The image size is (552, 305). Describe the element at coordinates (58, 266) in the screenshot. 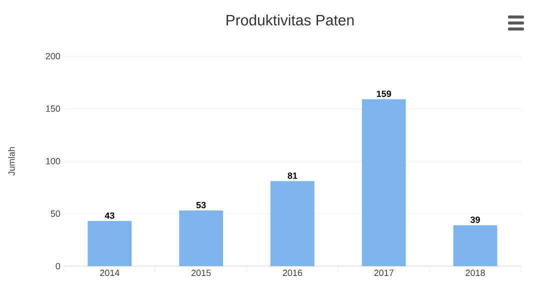

I see `y-tick-label: 0` at that location.